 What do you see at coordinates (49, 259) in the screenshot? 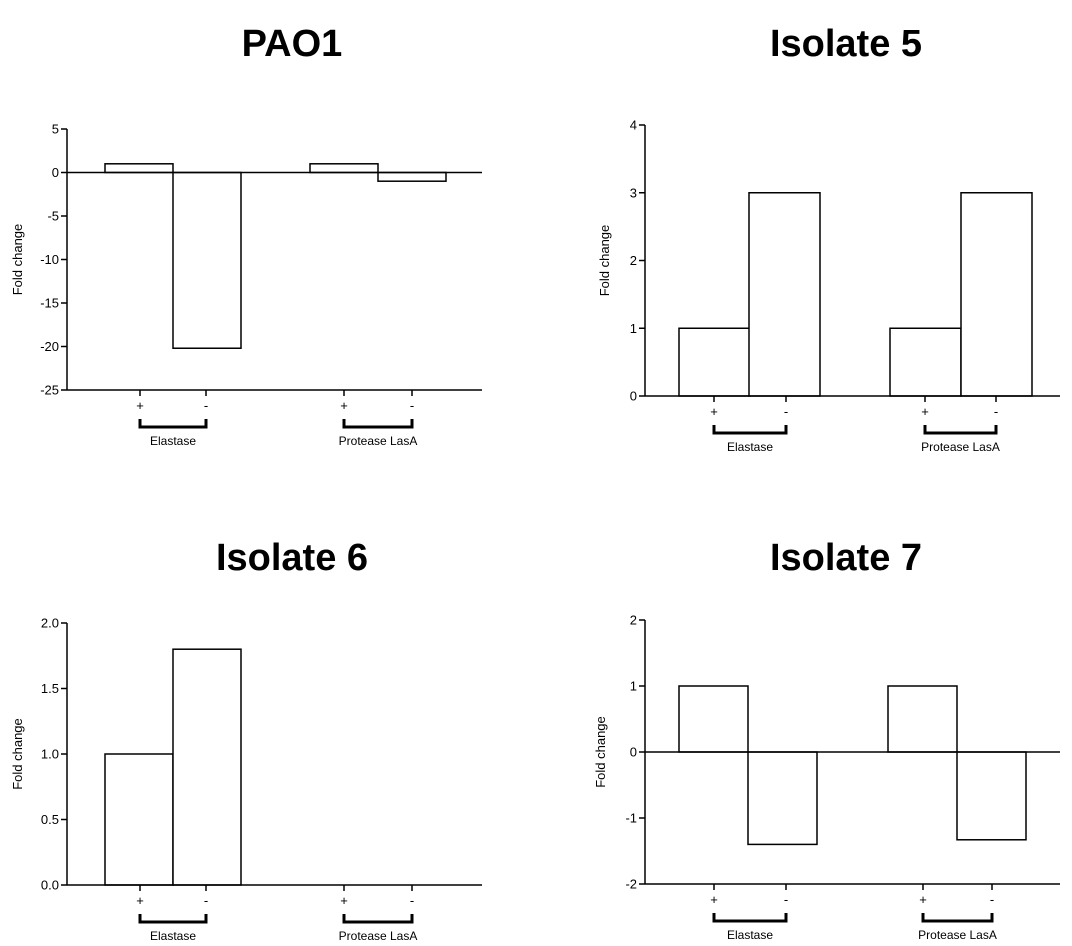
I see `y-tick-label: -10` at bounding box center [49, 259].